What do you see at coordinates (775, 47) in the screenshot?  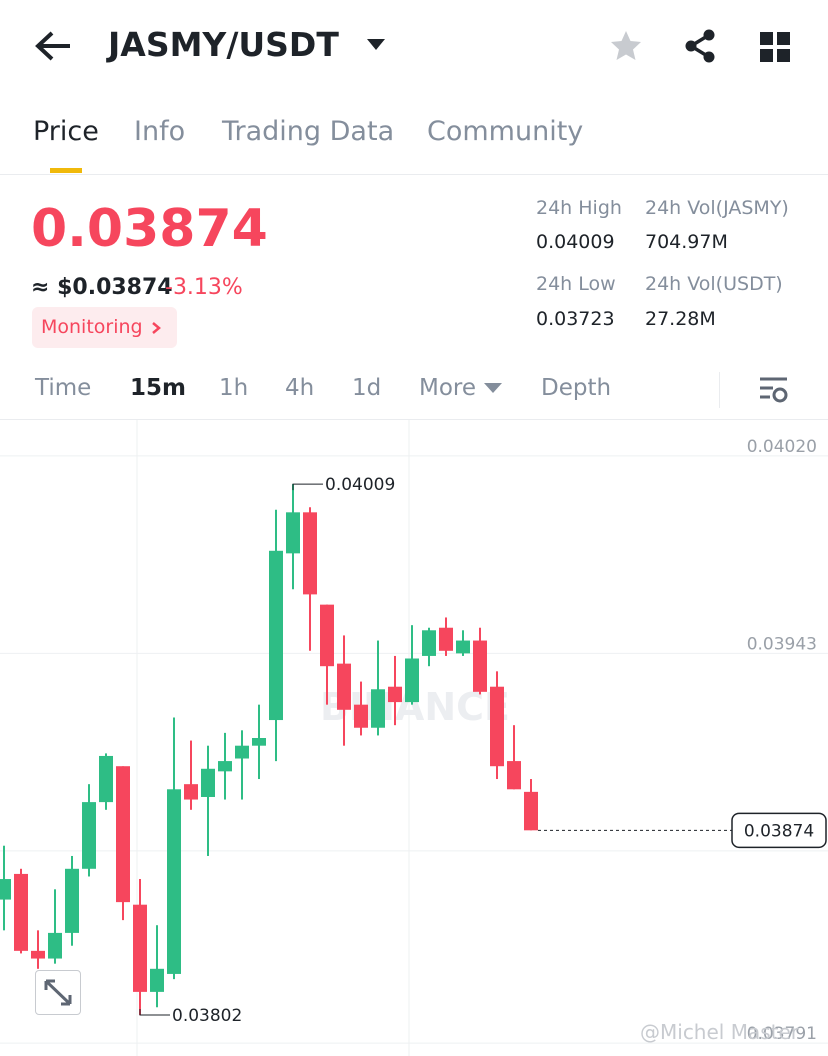 I see `layout-button` at bounding box center [775, 47].